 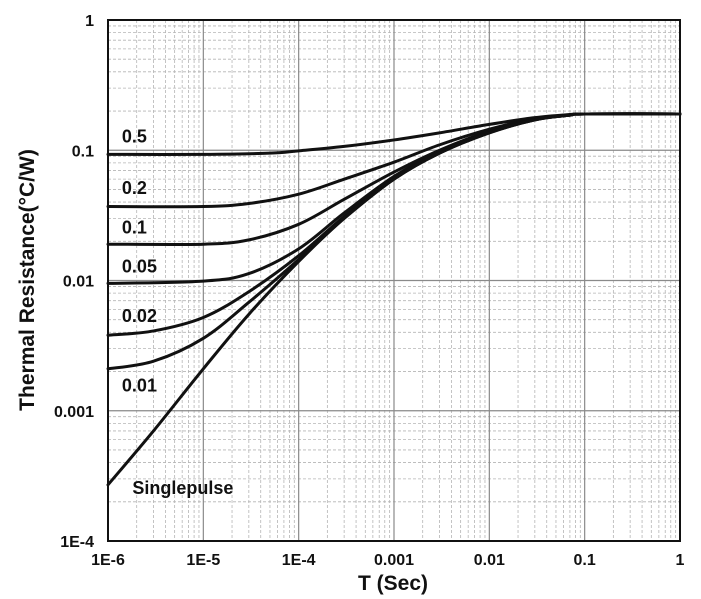 I want to click on y-tick-label: 0.01, so click(x=78, y=282).